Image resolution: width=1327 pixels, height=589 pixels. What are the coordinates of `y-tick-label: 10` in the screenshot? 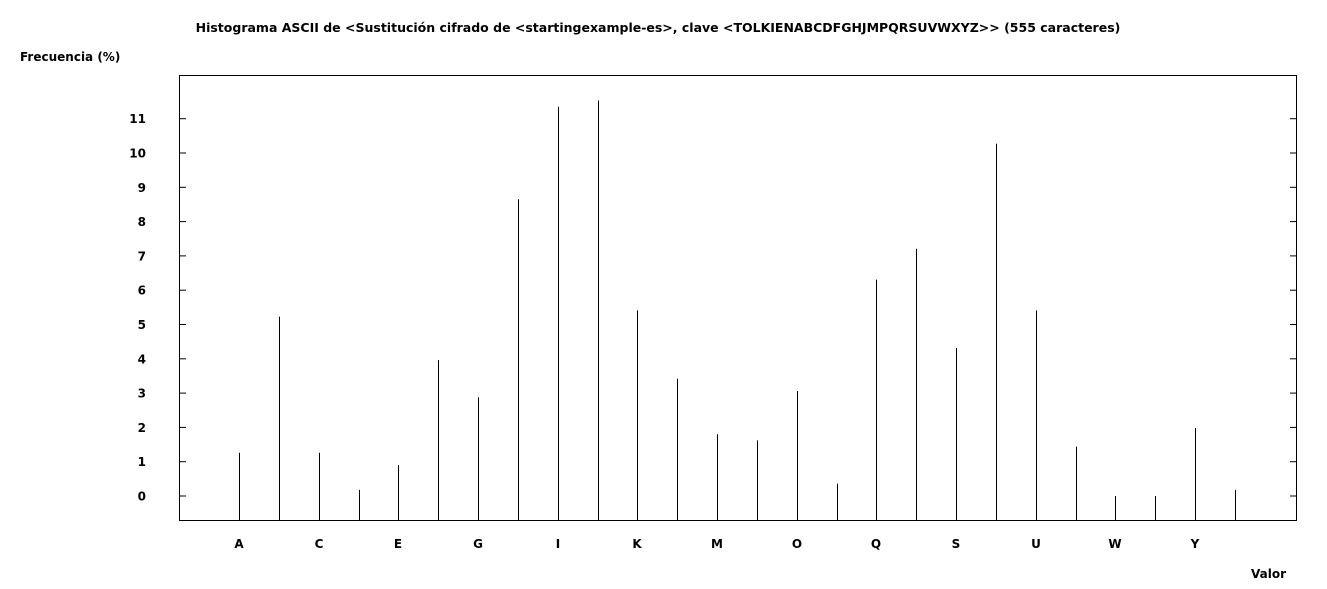 It's located at (137, 154).